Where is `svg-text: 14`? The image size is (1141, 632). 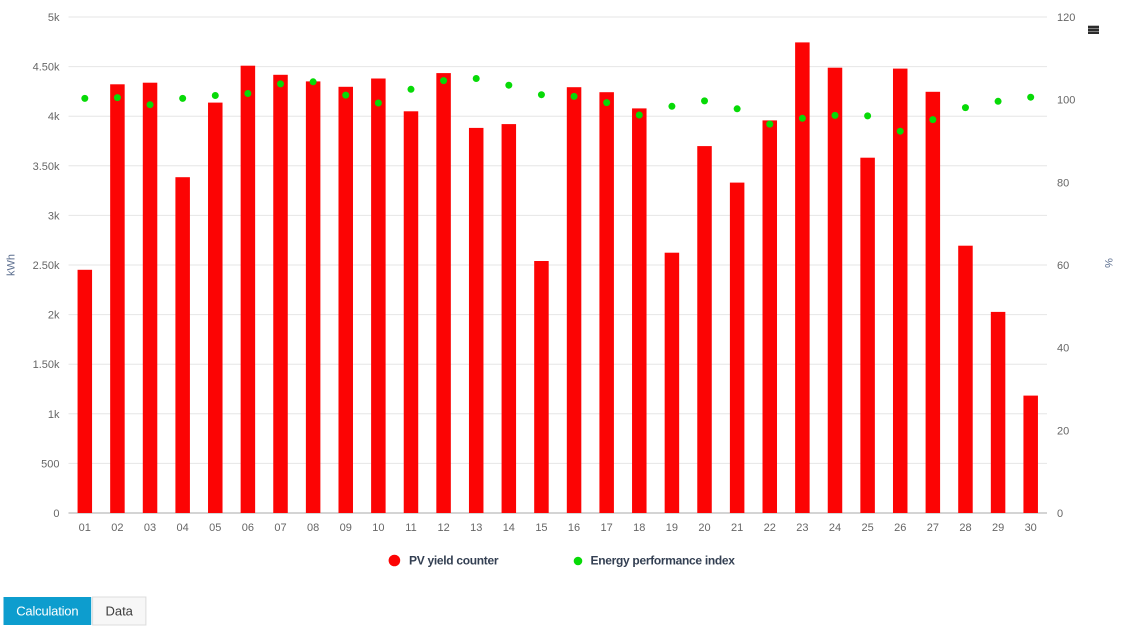 svg-text: 14 is located at coordinates (509, 528).